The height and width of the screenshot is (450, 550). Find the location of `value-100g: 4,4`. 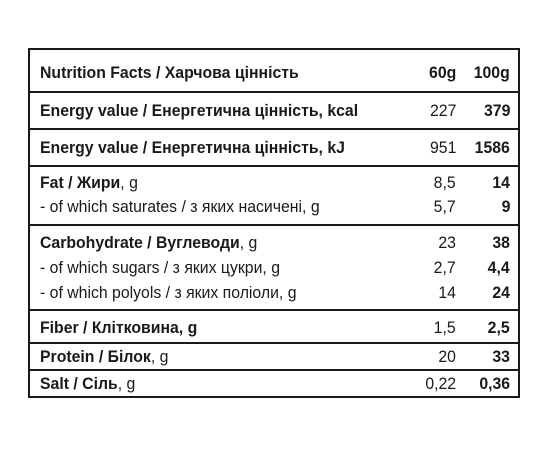

value-100g: 4,4 is located at coordinates (499, 267).